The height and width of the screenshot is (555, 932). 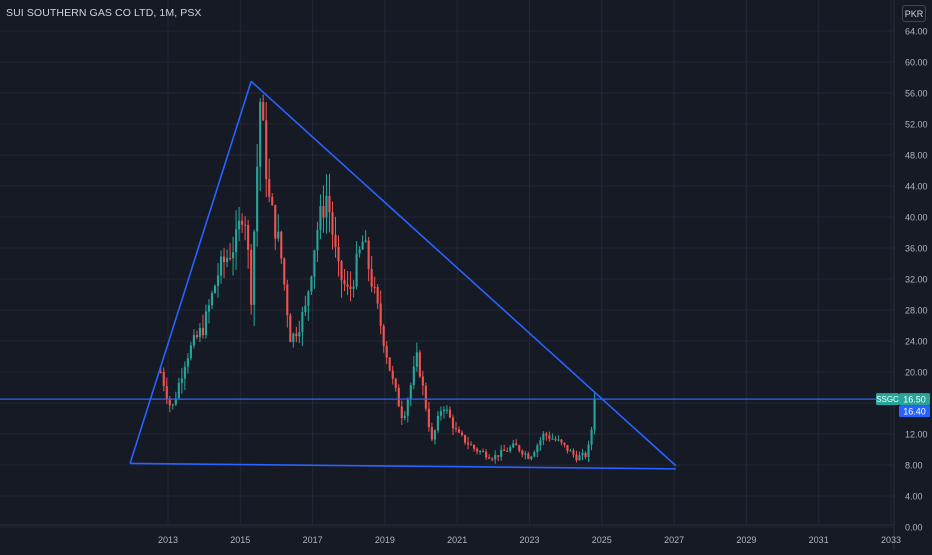 I want to click on x-tick-label: 2031, so click(x=819, y=540).